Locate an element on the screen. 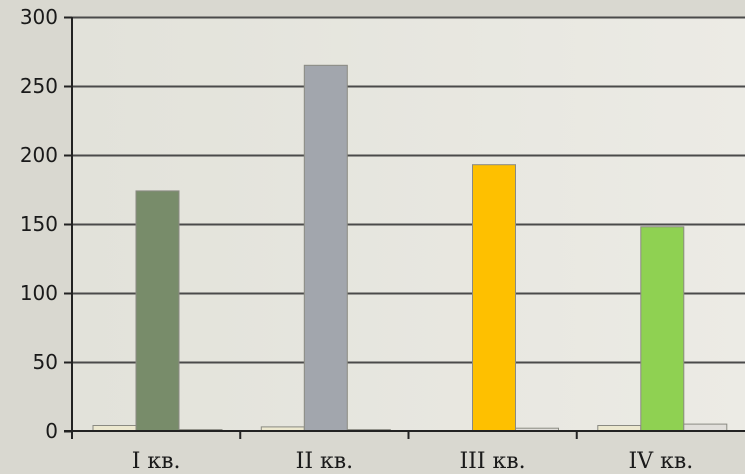  y-tick-labels: 0 50 100 150 200 250 300 is located at coordinates (39, 224).